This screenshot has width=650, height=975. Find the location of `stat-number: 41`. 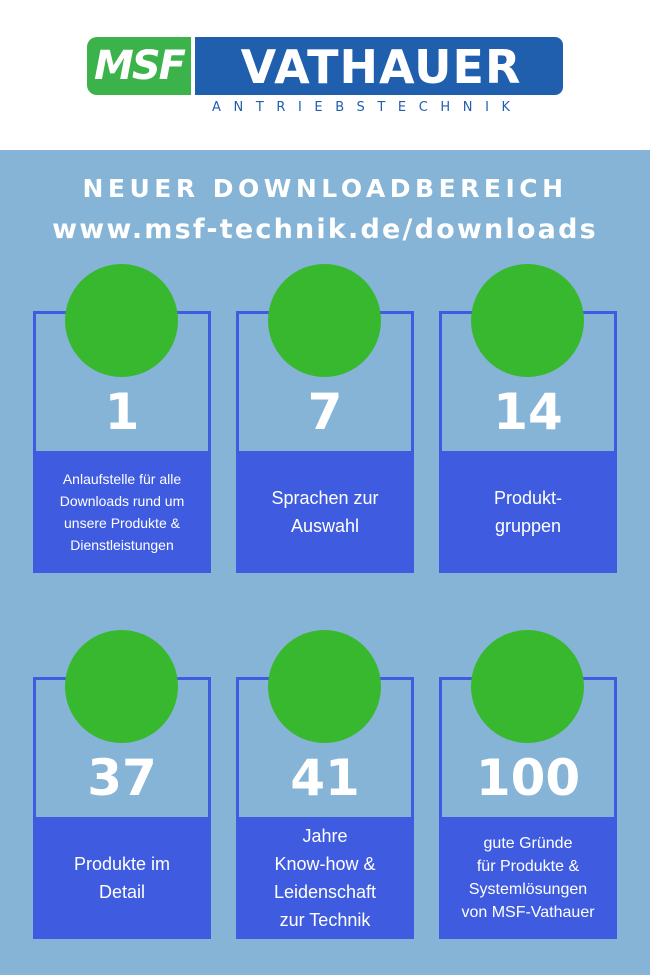

stat-number: 41 is located at coordinates (325, 778).